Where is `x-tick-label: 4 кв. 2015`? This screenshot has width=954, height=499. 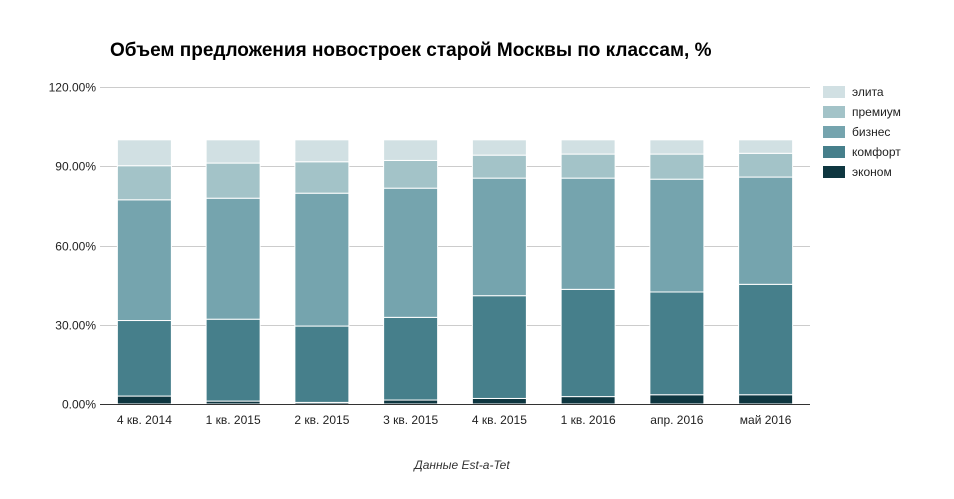
x-tick-label: 4 кв. 2015 is located at coordinates (499, 420).